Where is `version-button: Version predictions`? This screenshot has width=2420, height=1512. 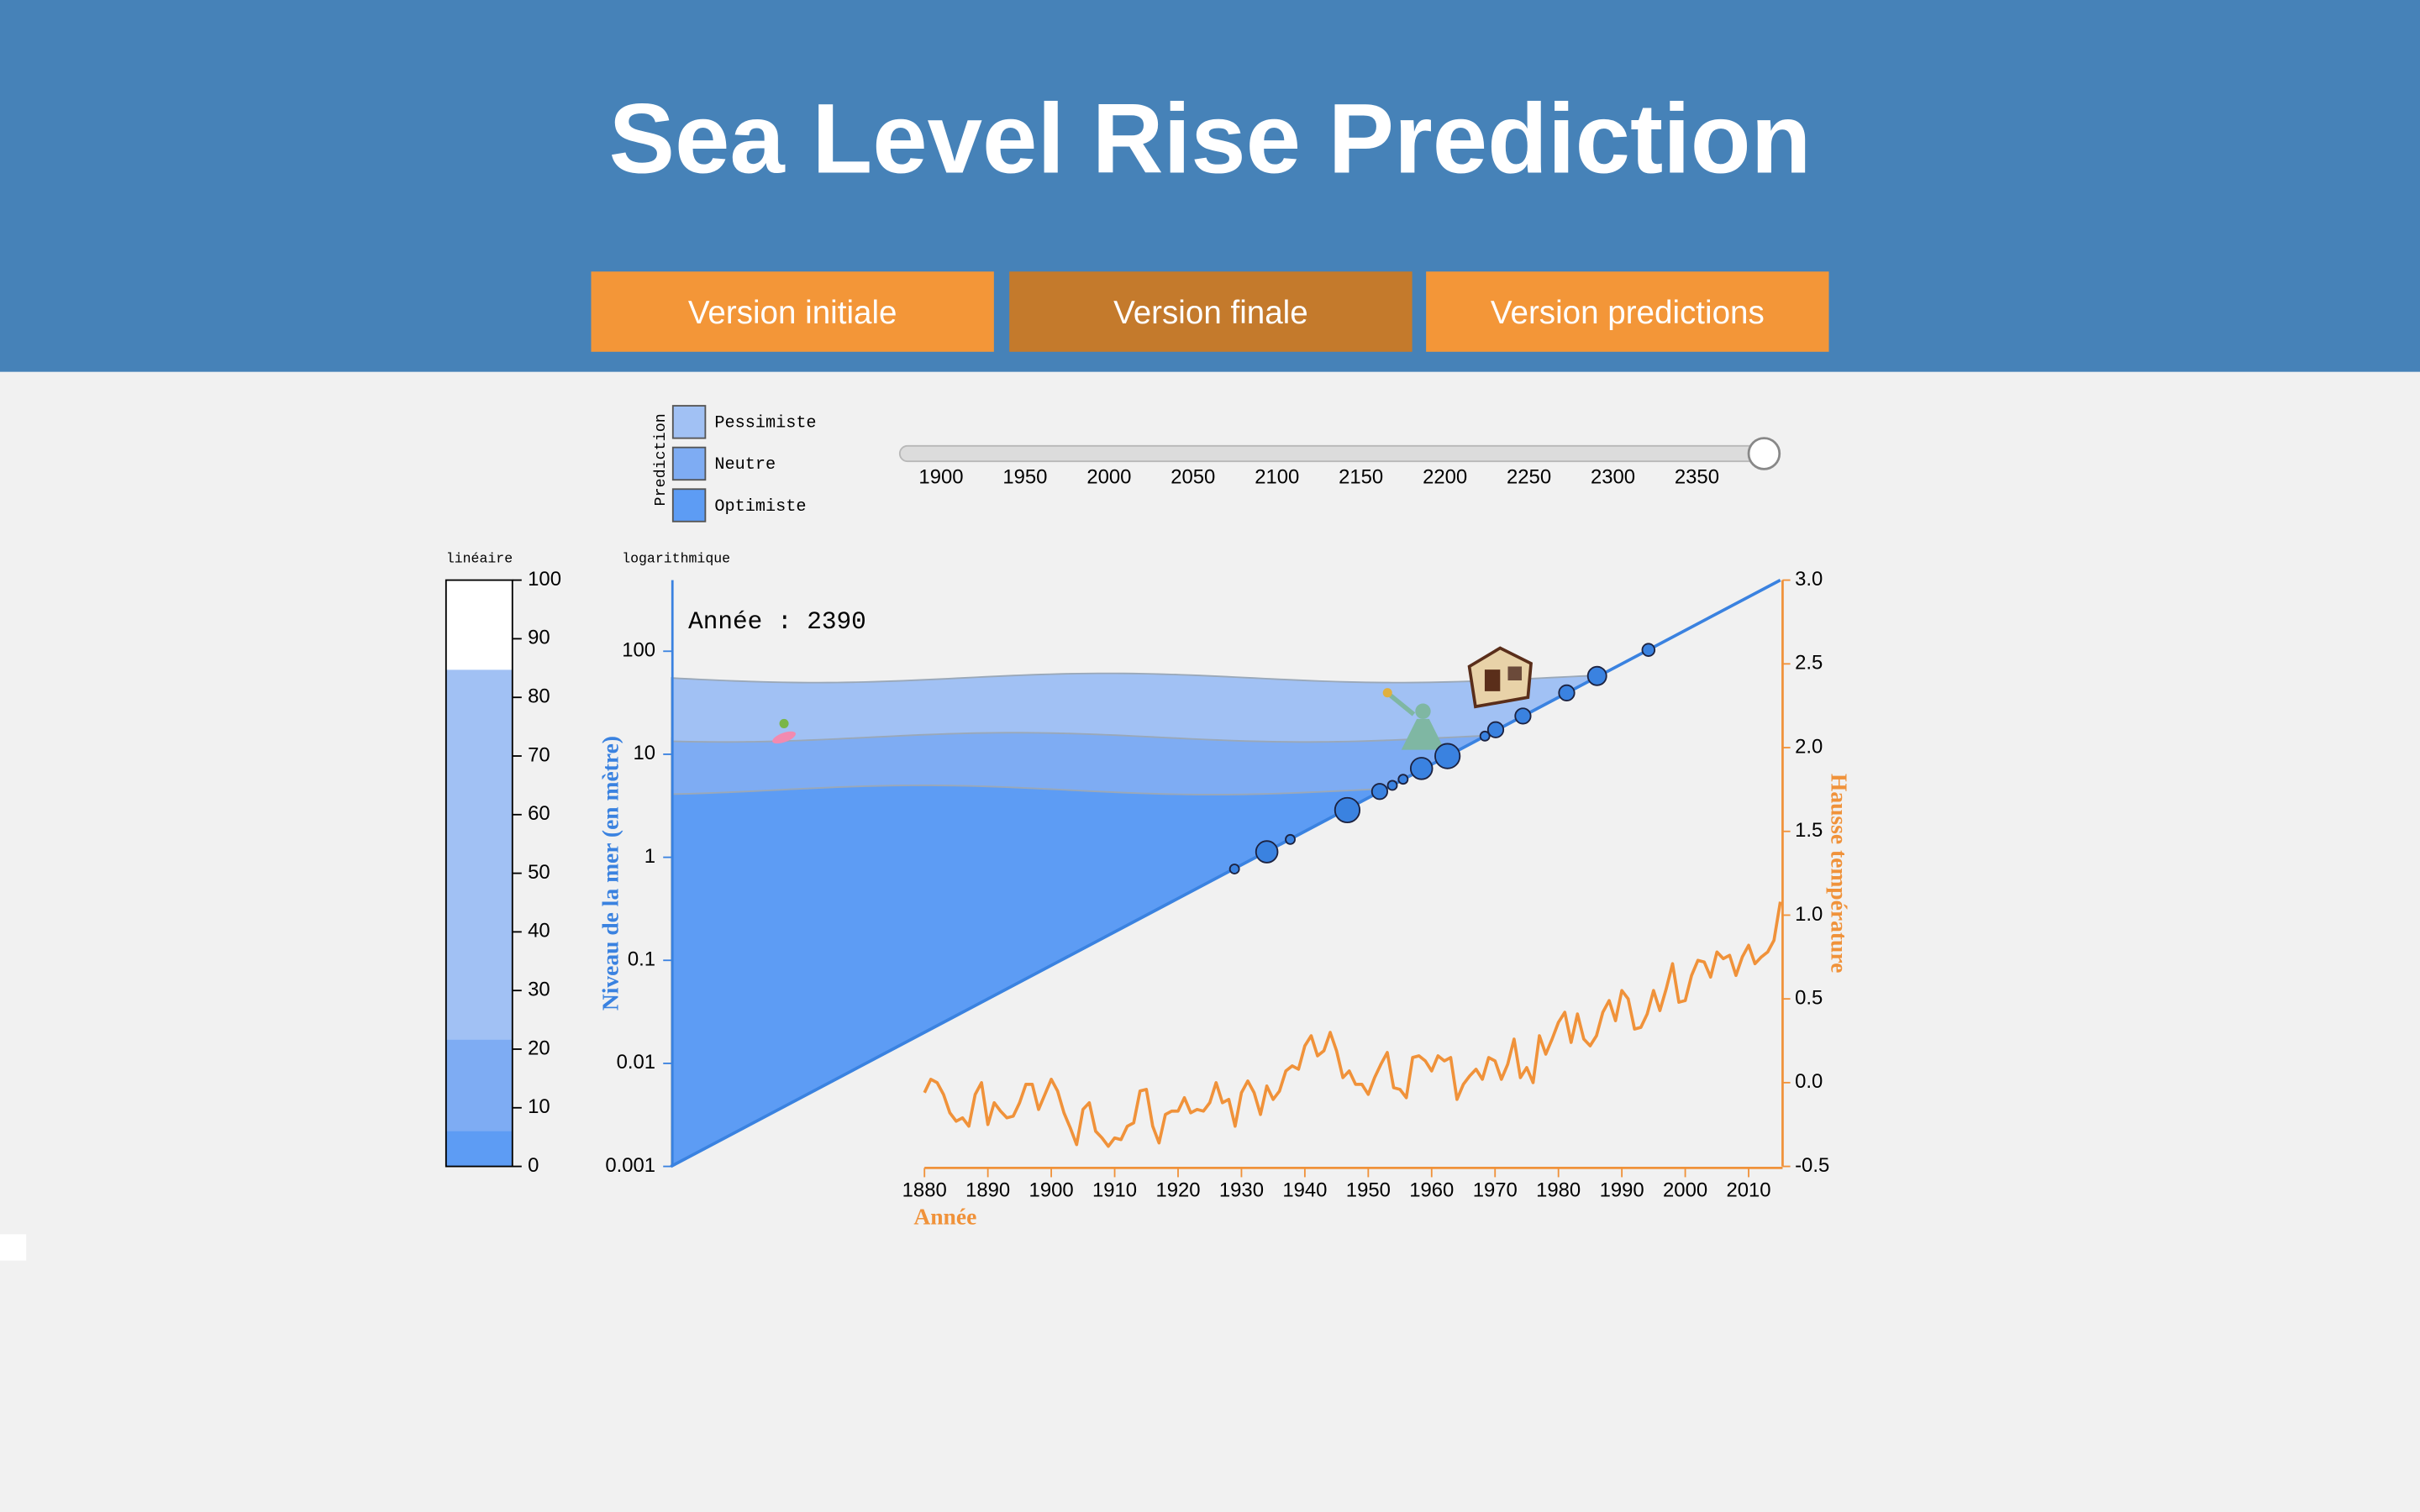 version-button: Version predictions is located at coordinates (1627, 311).